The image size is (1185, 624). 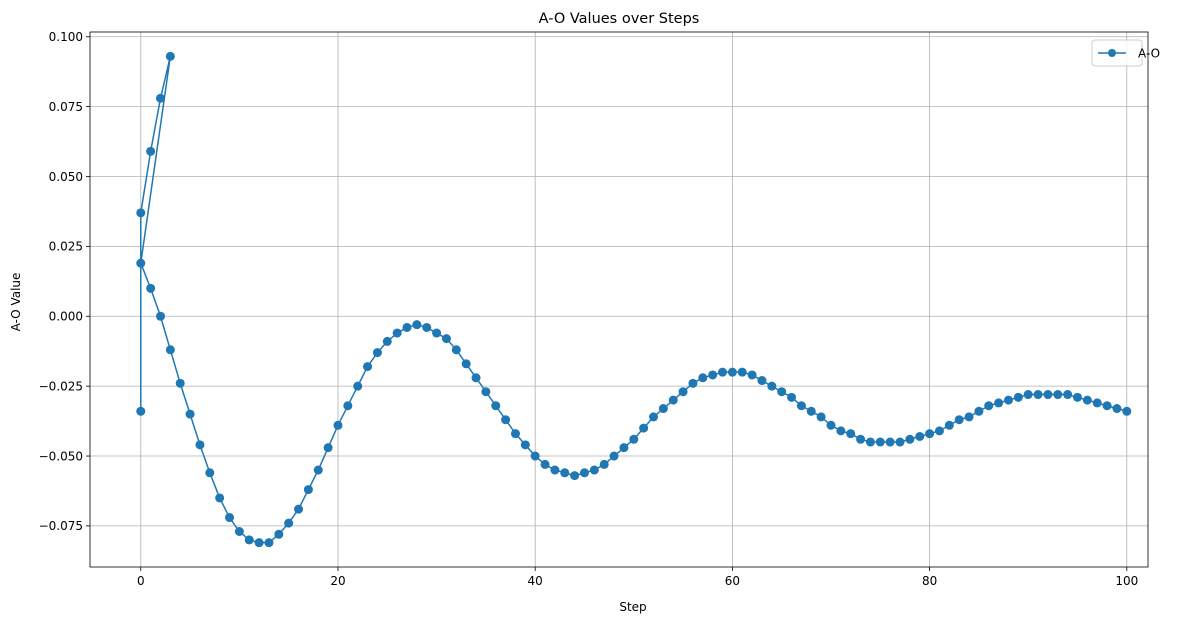 What do you see at coordinates (66, 177) in the screenshot?
I see `y-tick-label: 0.050` at bounding box center [66, 177].